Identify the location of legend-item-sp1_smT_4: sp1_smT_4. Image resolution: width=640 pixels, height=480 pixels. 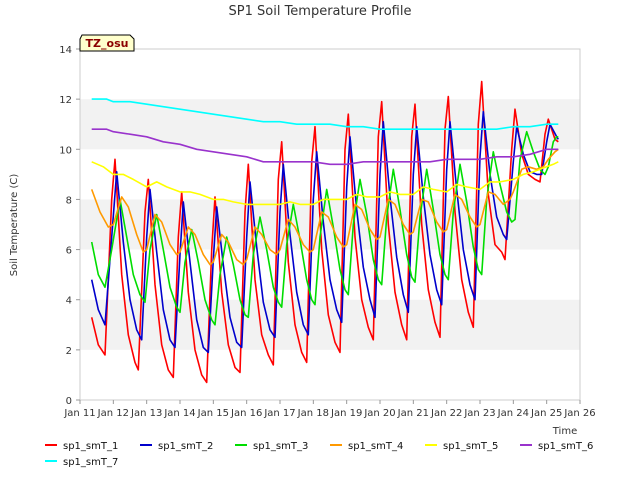
(366, 446).